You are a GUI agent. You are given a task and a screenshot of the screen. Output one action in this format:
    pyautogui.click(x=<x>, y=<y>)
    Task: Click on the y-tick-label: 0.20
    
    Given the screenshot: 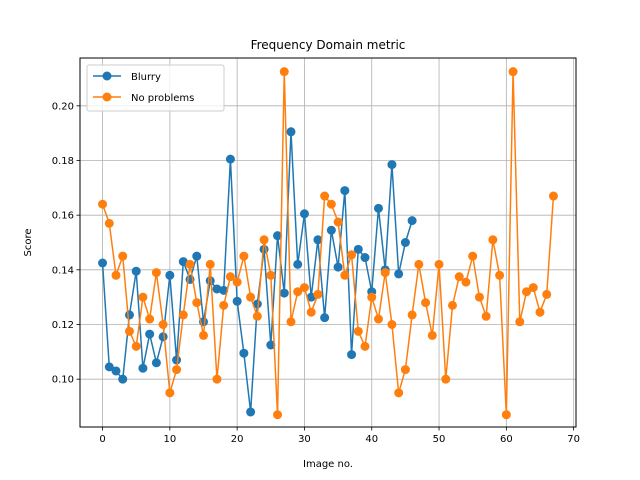 What is the action you would take?
    pyautogui.click(x=63, y=106)
    